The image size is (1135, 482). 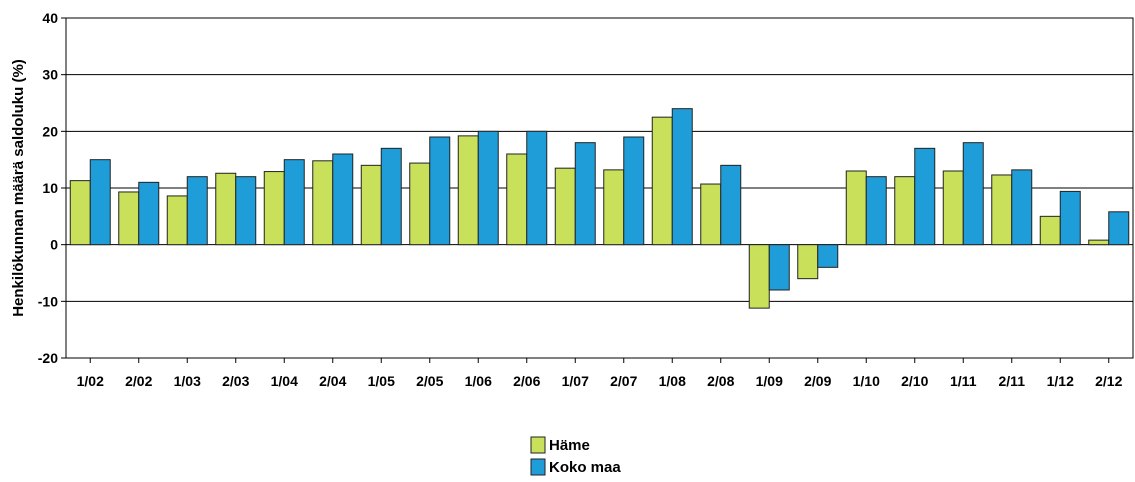 I want to click on x-tick-label: 2/06, so click(x=526, y=381).